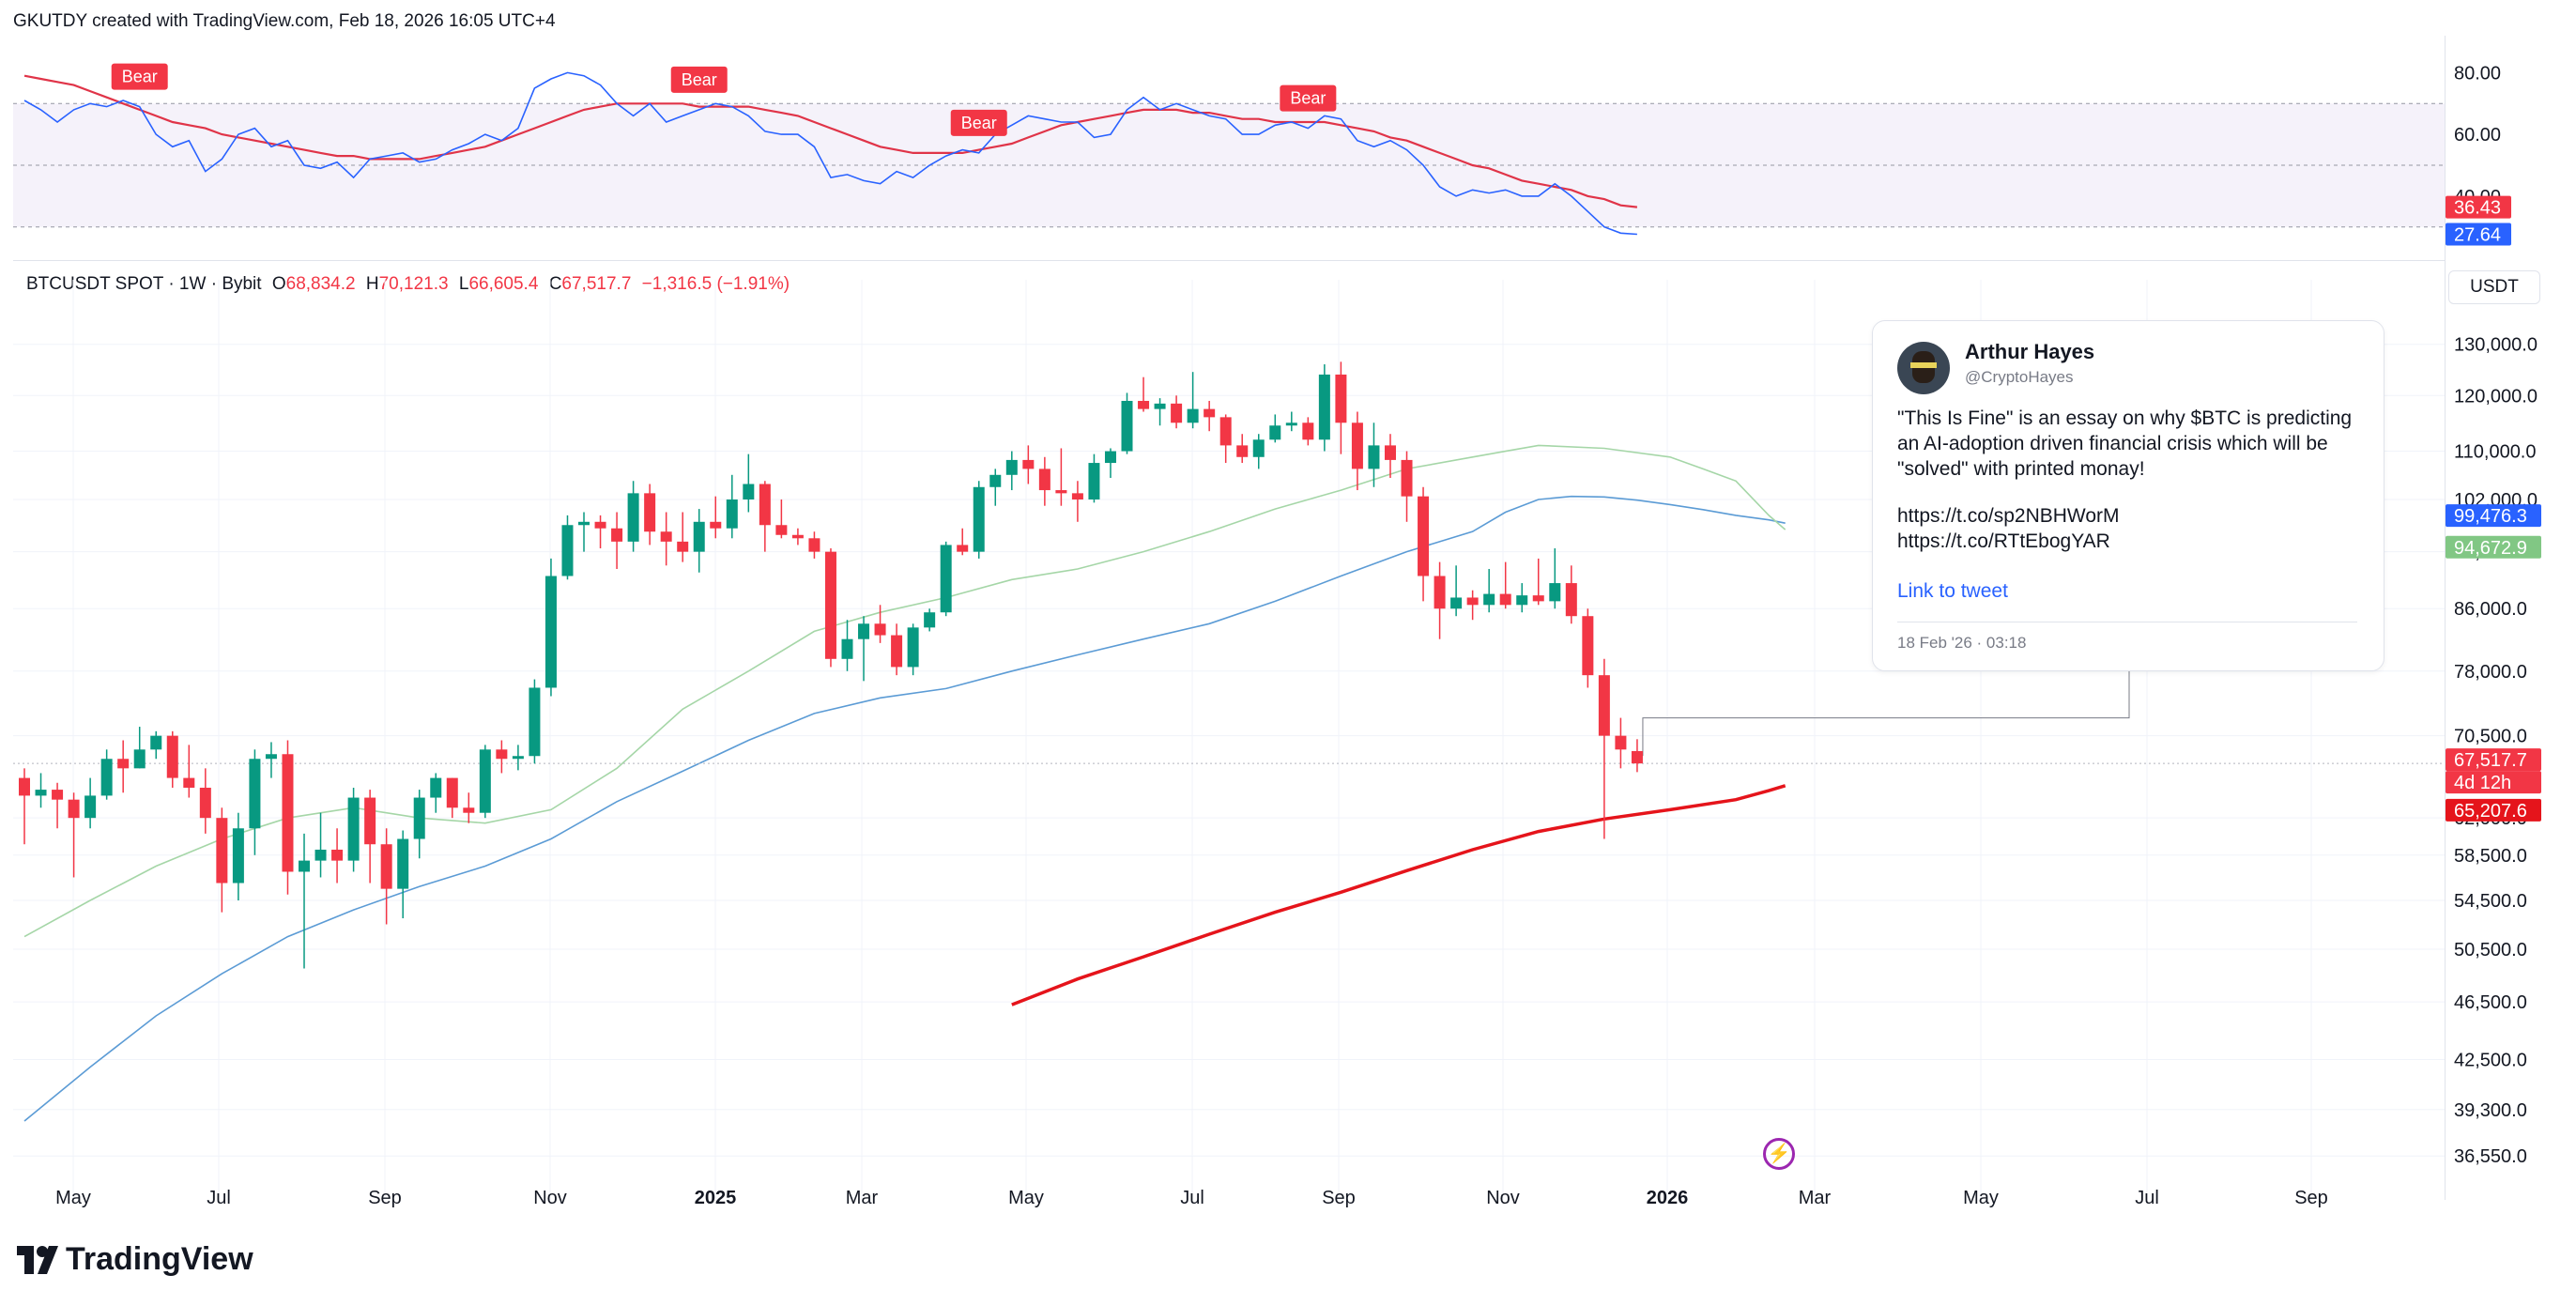 The image size is (2576, 1306). I want to click on tweet-author: Arthur Hayes, so click(2030, 352).